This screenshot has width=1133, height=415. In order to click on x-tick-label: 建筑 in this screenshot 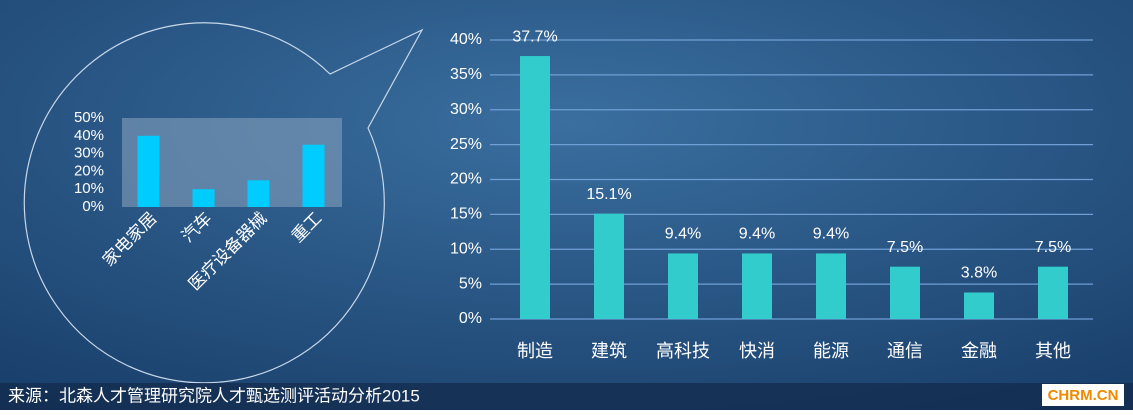, I will do `click(609, 351)`.